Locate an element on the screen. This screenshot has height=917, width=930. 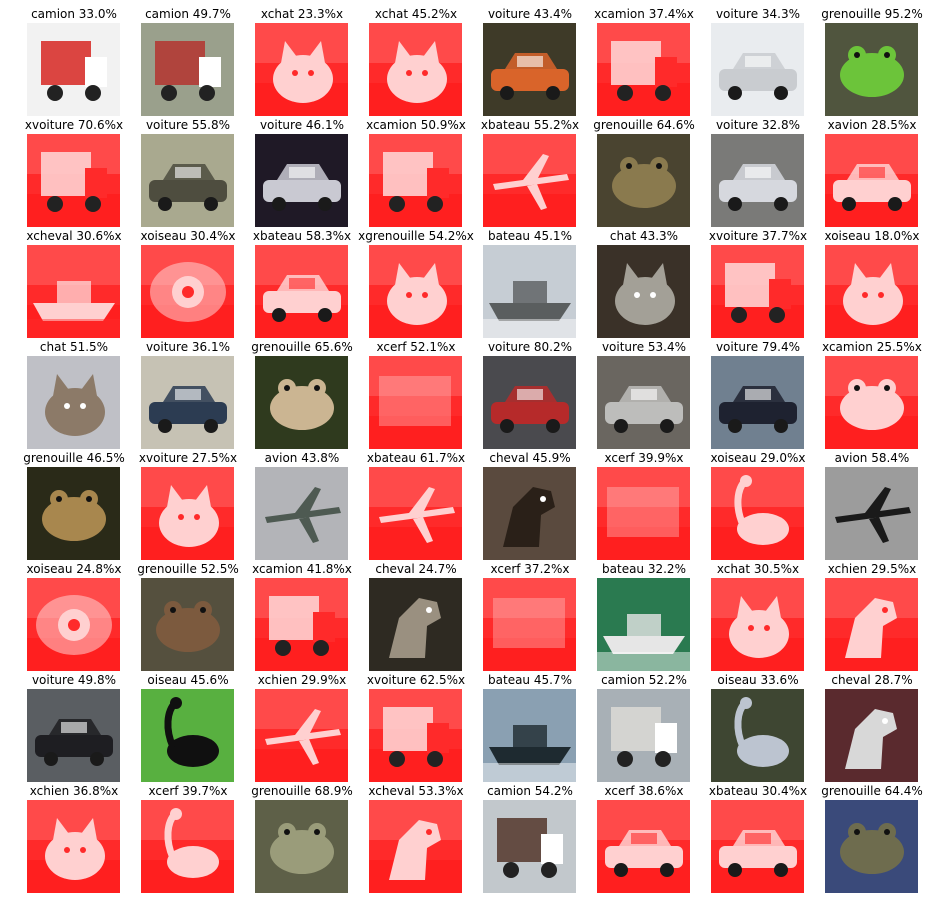
grid-cell: bateau 45.1% is located at coordinates (530, 281).